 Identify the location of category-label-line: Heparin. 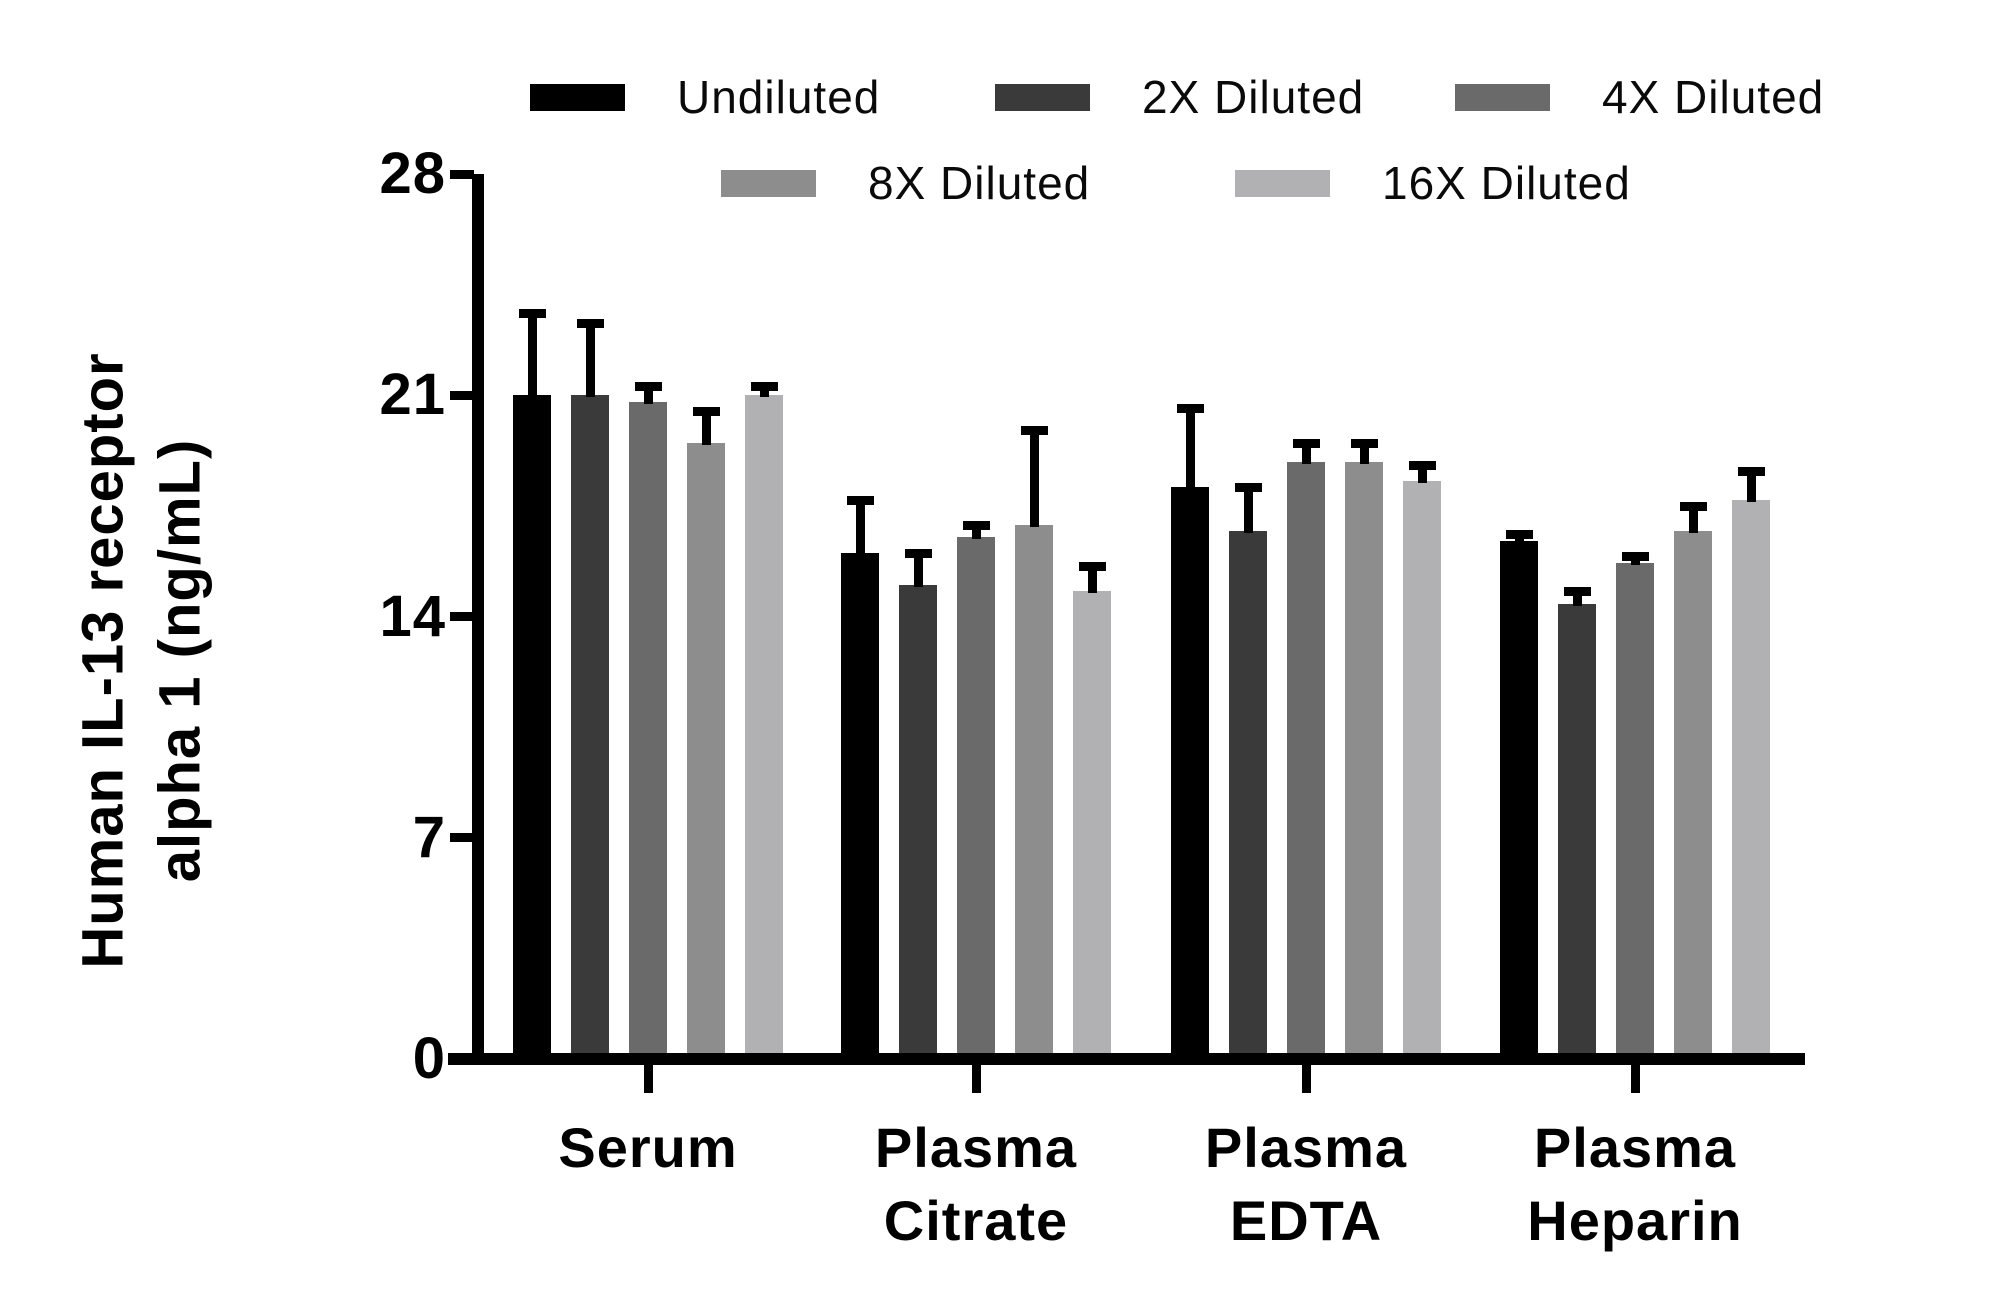
(1635, 1220).